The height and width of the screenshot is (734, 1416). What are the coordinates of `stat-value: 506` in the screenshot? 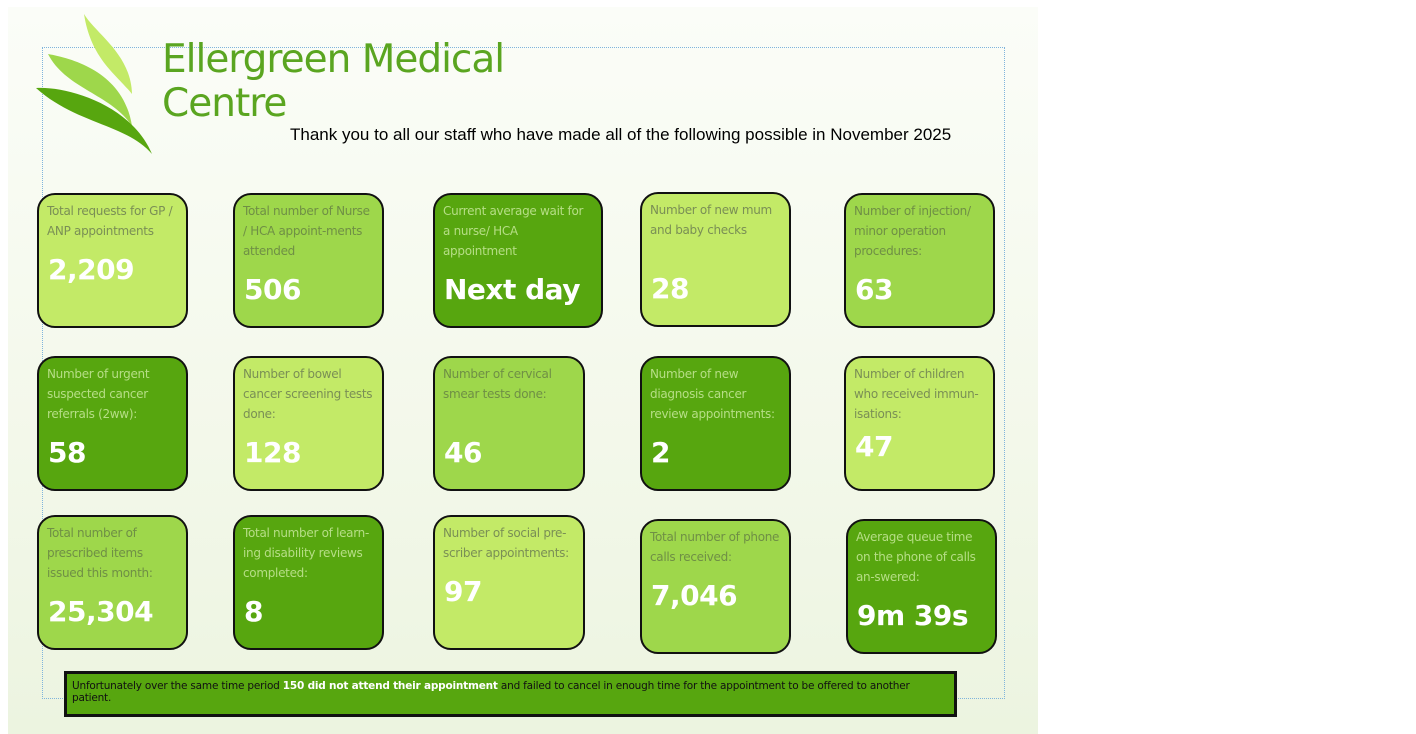 It's located at (272, 289).